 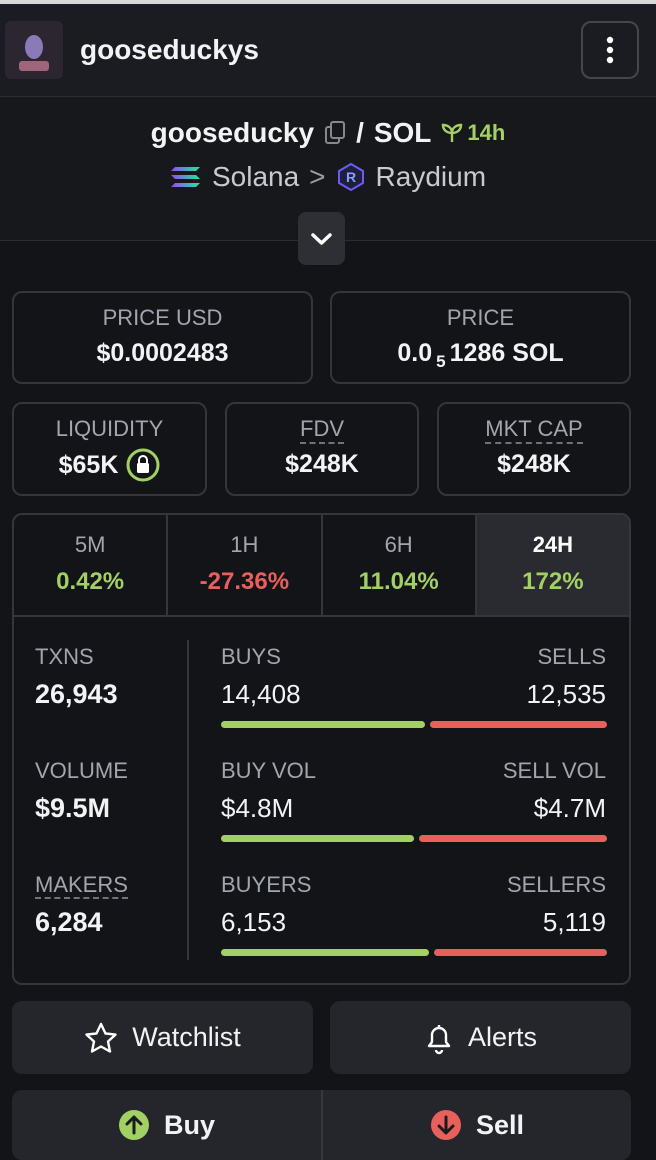 What do you see at coordinates (553, 544) in the screenshot?
I see `tab-label: 24H` at bounding box center [553, 544].